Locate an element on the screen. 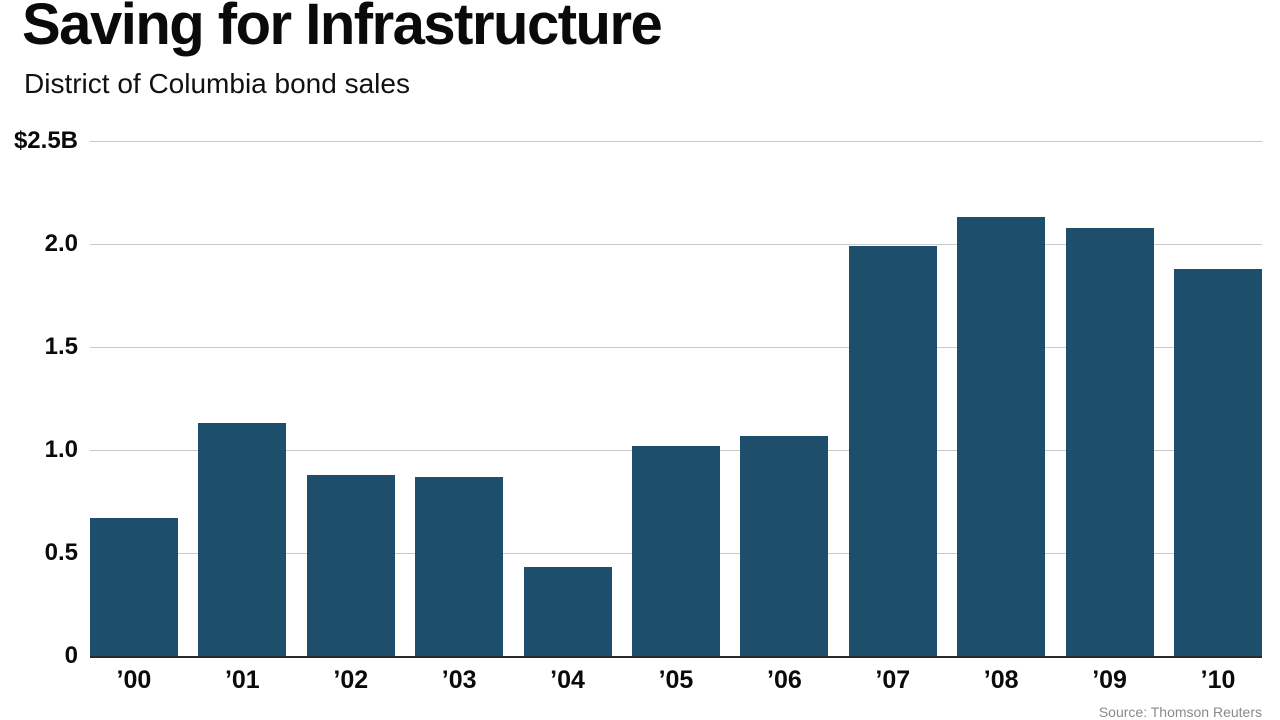 The height and width of the screenshot is (720, 1280). bar-column: ’10 is located at coordinates (1218, 417).